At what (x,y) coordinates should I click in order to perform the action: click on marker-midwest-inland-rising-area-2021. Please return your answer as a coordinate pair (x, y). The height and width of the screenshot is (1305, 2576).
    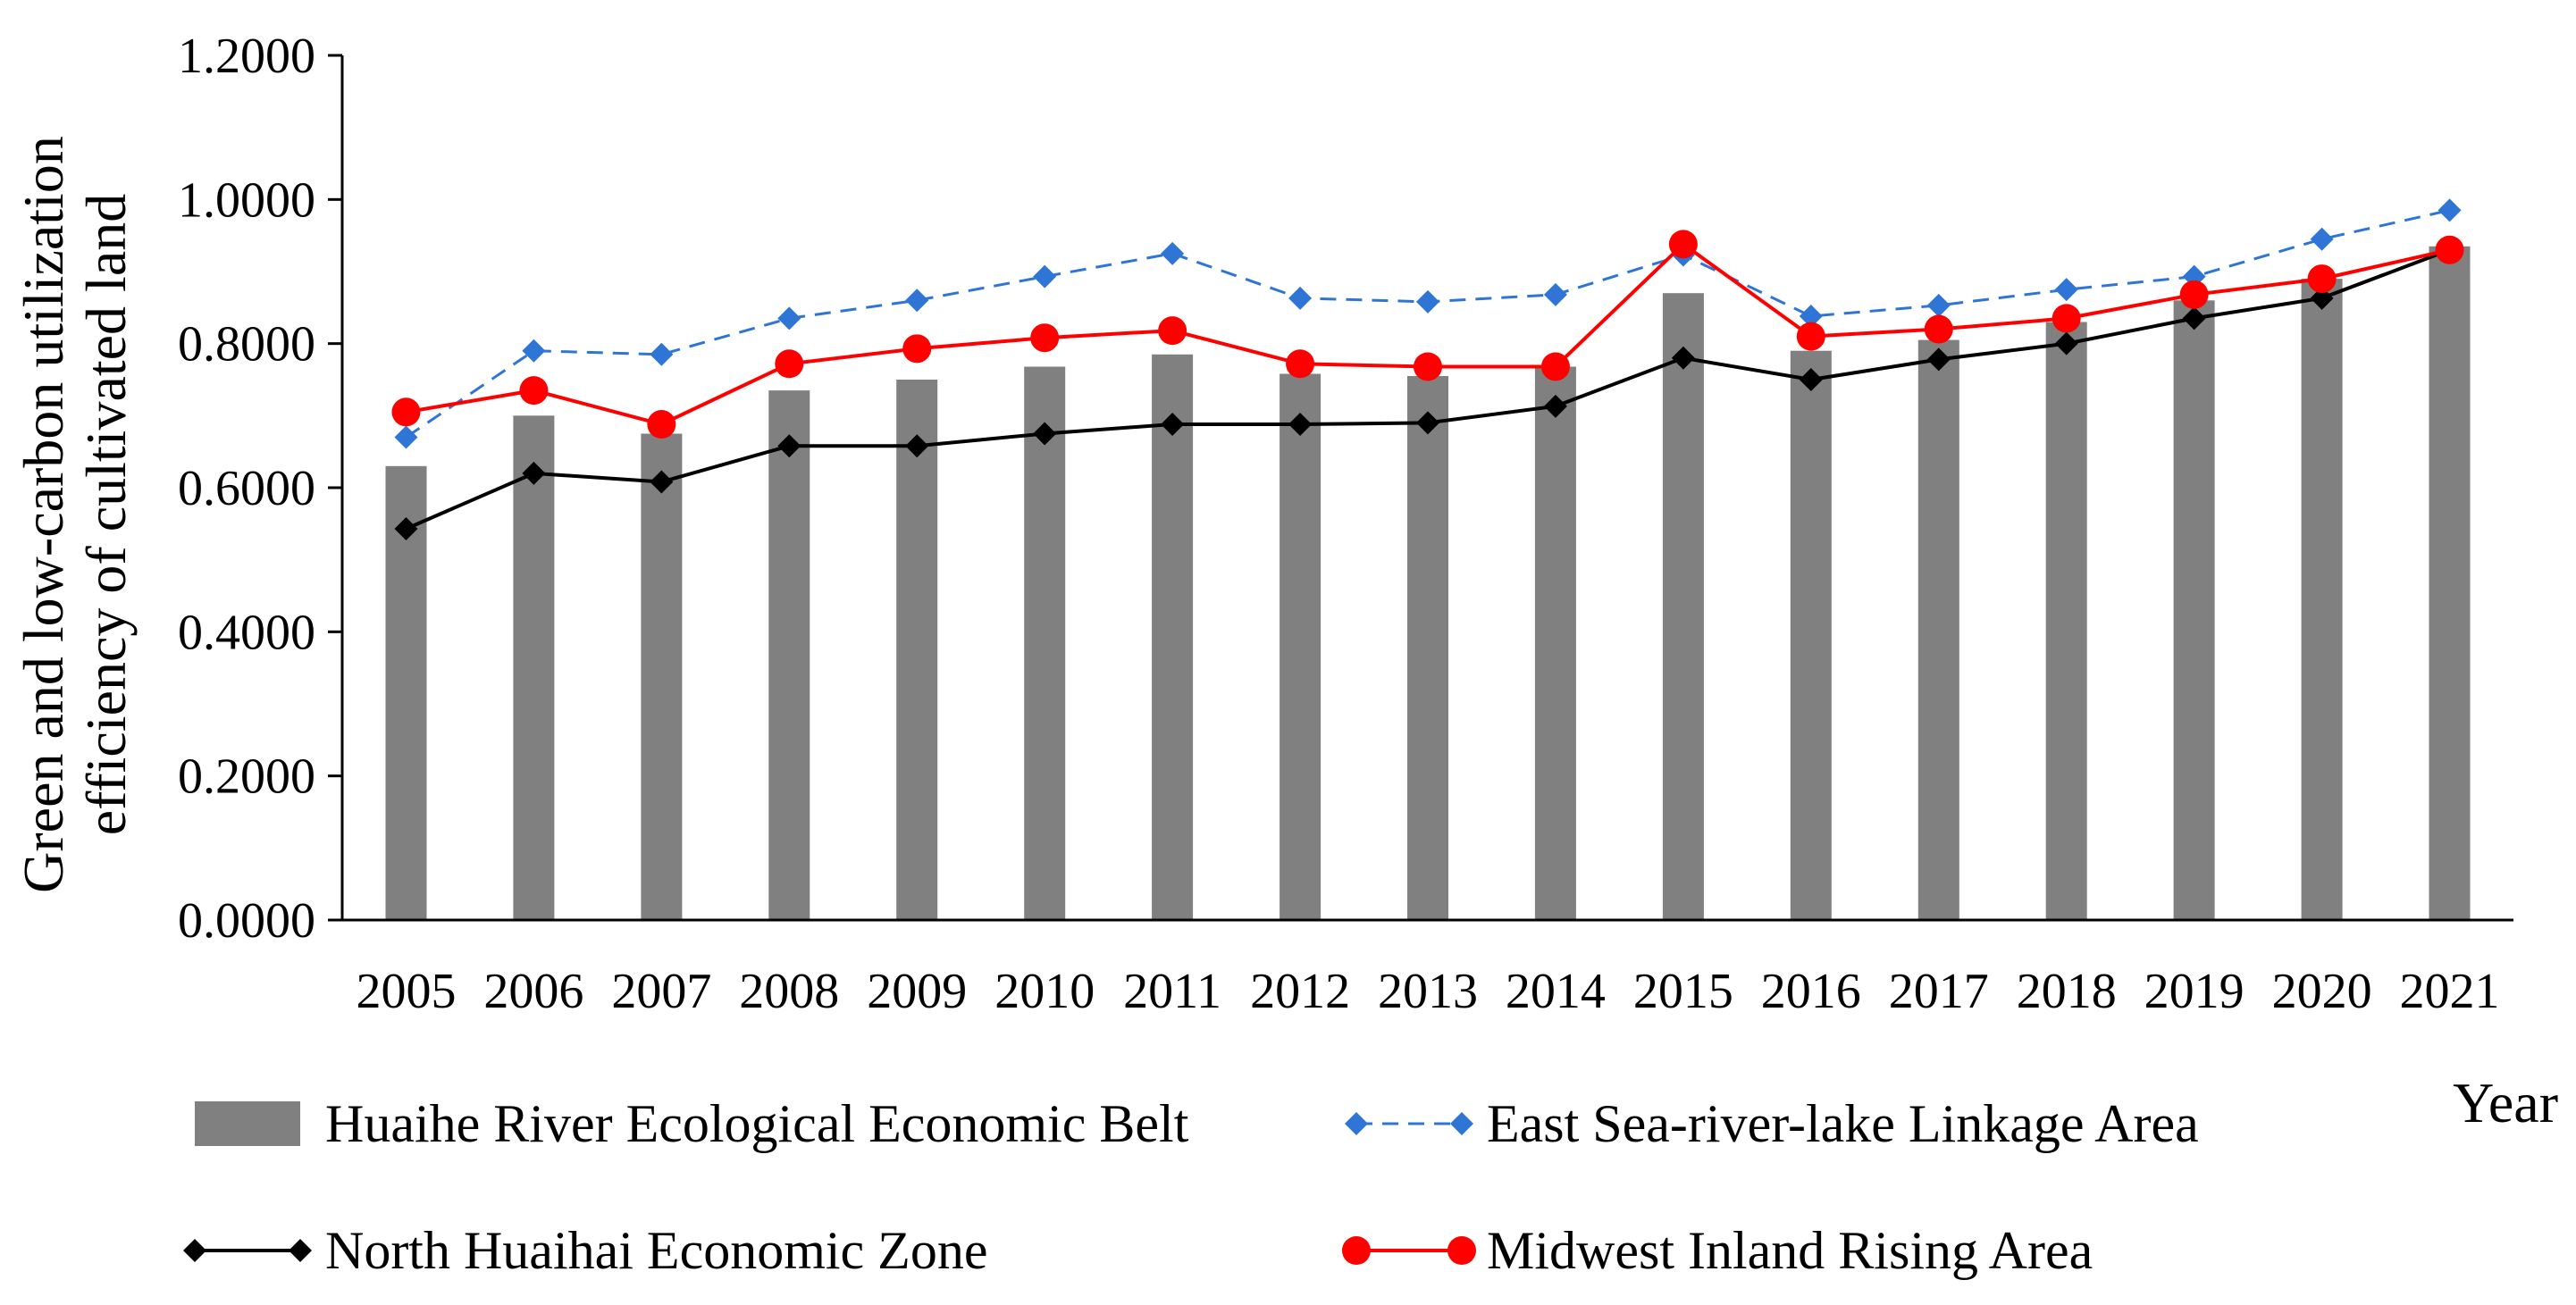
    Looking at the image, I should click on (2449, 249).